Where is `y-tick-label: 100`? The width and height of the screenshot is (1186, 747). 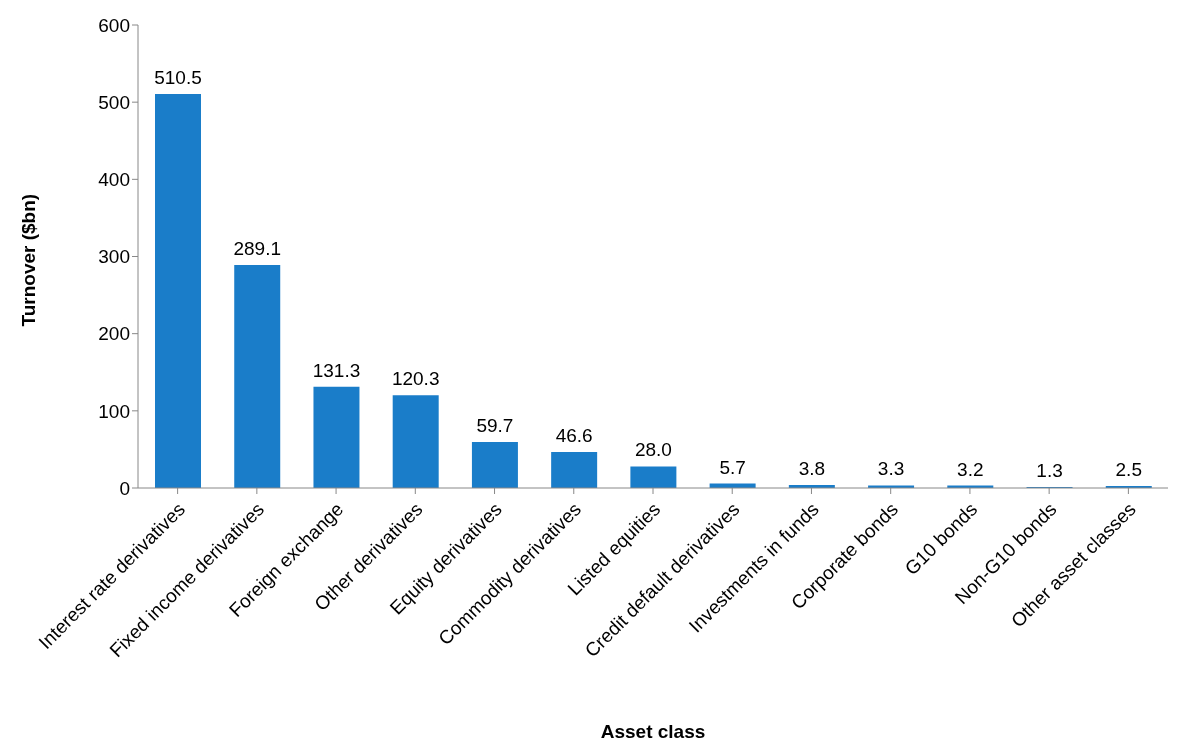
y-tick-label: 100 is located at coordinates (114, 411).